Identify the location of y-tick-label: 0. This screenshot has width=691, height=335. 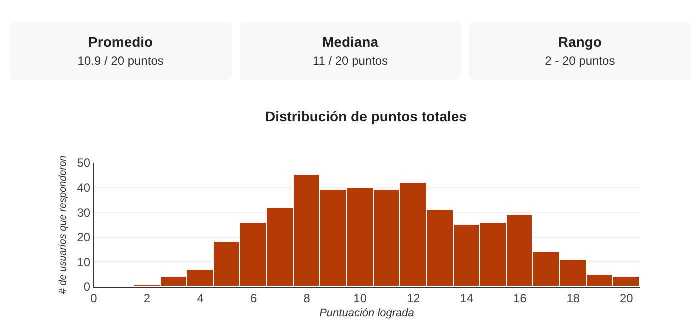
(87, 287).